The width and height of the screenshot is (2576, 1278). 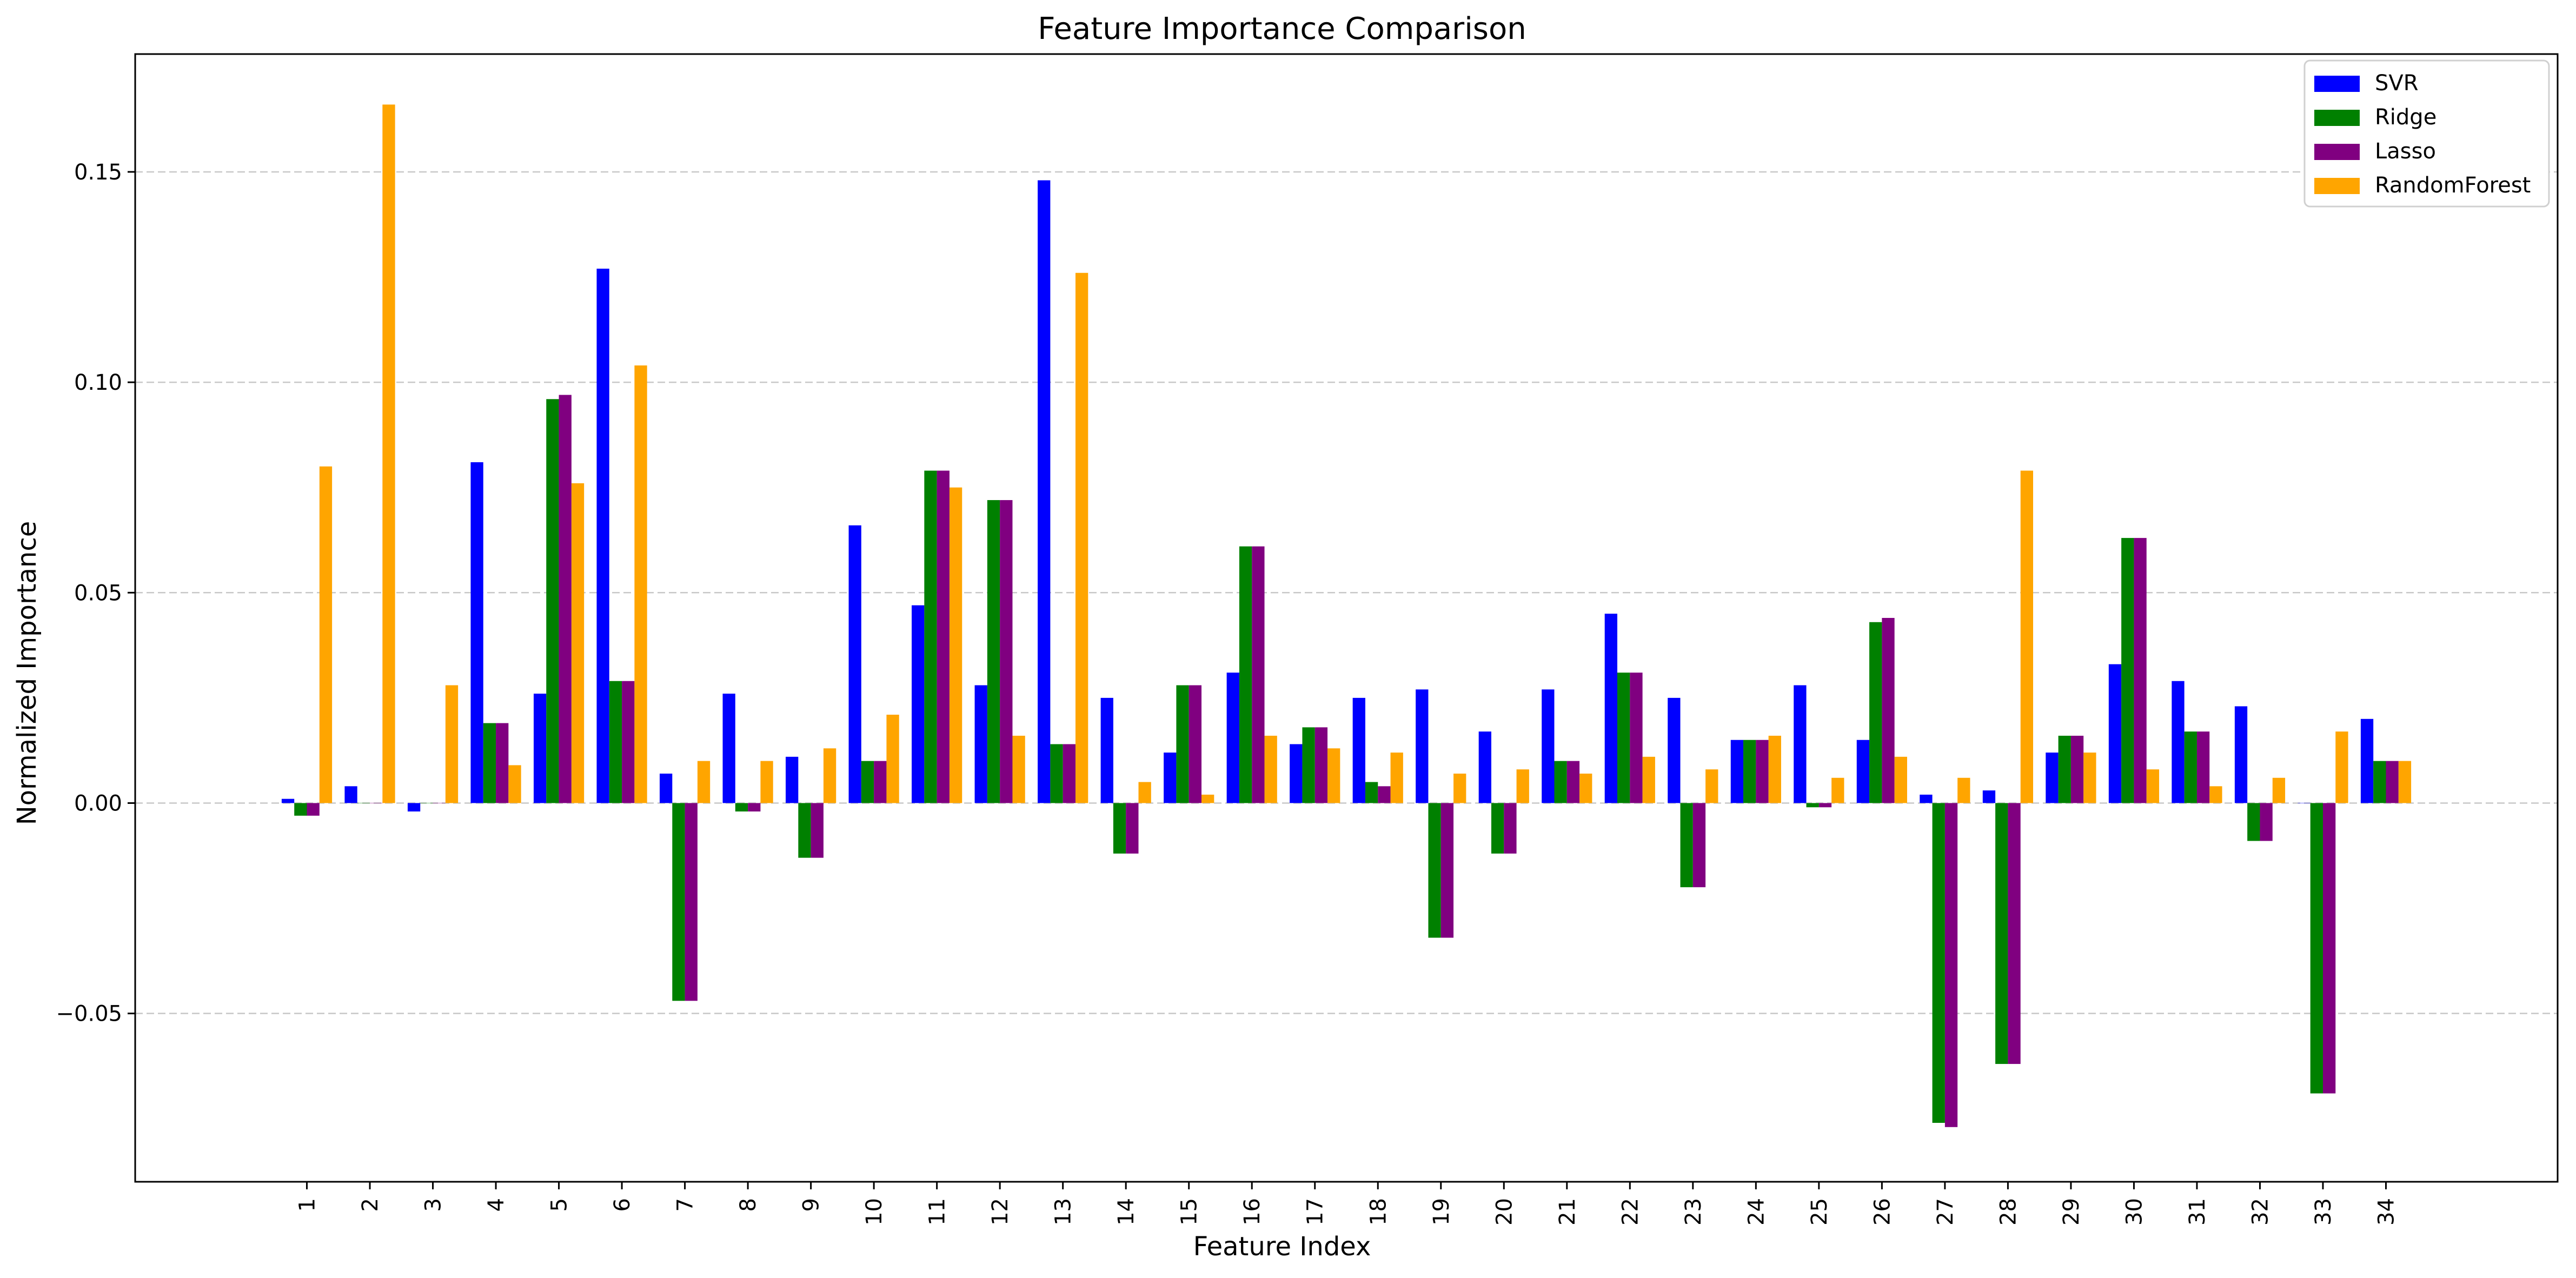 I want to click on x-tick-label: 2, so click(x=370, y=1205).